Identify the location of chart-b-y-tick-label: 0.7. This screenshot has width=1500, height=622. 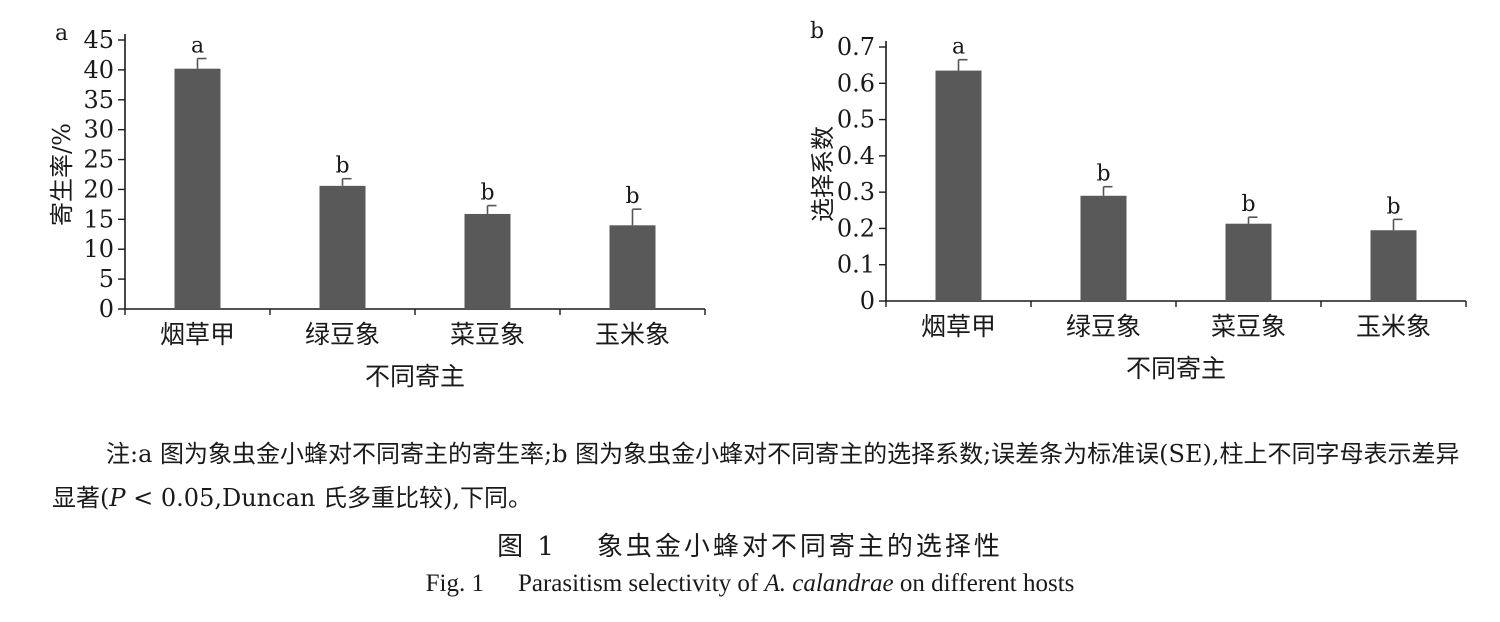
(856, 47).